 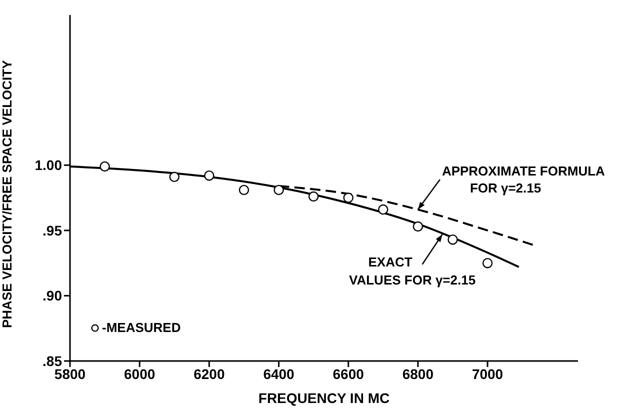 I want to click on x-tick-label: 6400, so click(x=279, y=374).